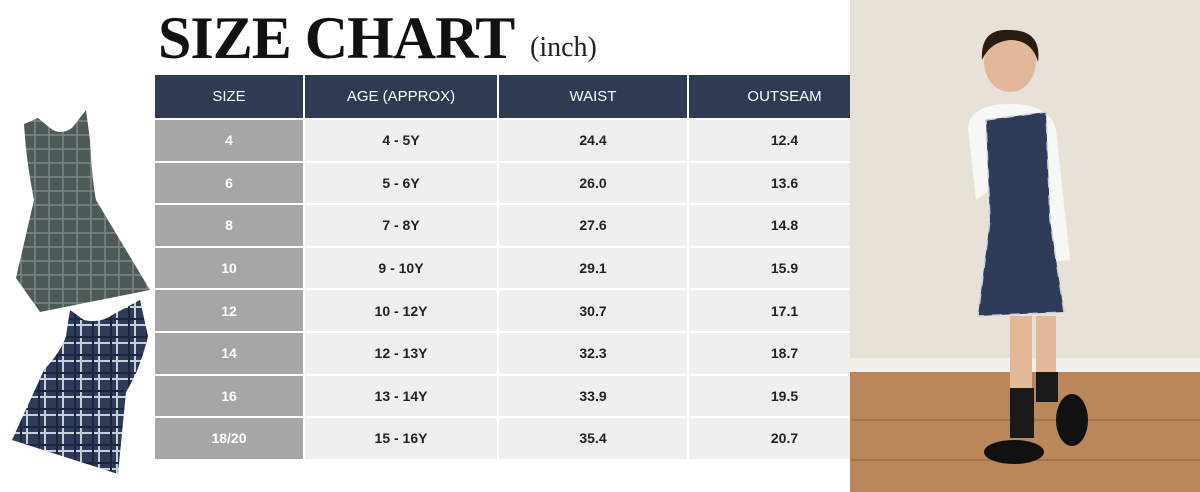  What do you see at coordinates (229, 140) in the screenshot?
I see `size-cell: 4` at bounding box center [229, 140].